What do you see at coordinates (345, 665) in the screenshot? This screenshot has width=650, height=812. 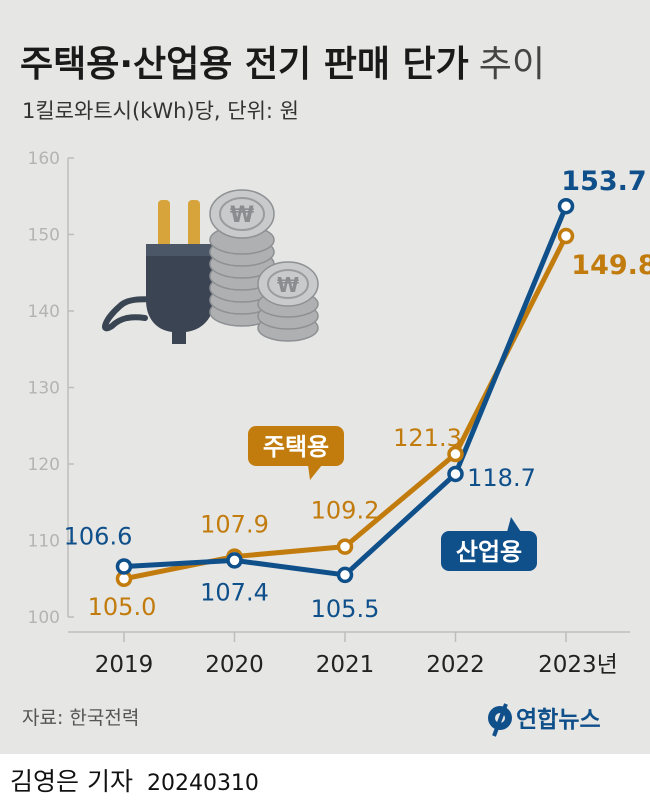 I see `x-tick-label: 2021` at bounding box center [345, 665].